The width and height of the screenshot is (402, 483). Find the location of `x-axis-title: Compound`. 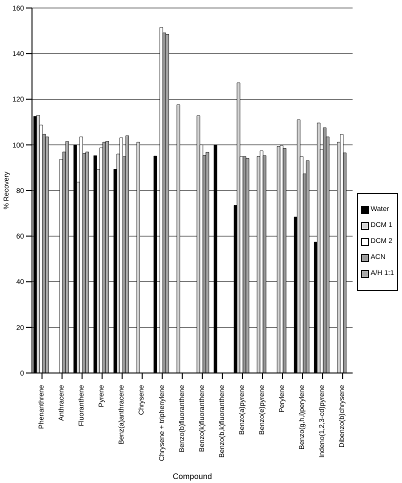

x-axis-title: Compound is located at coordinates (192, 476).